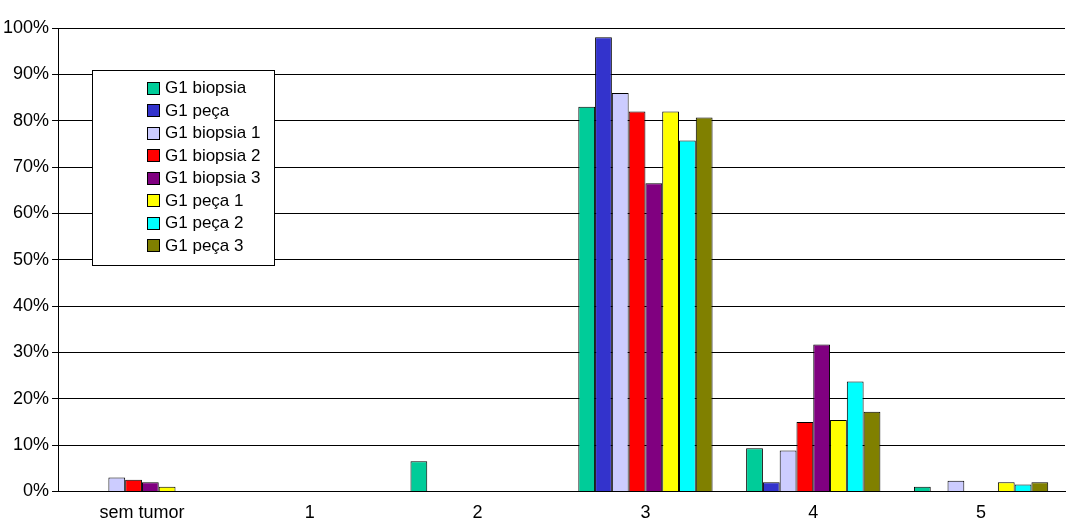 The image size is (1071, 531). I want to click on legend-label: G1 peça 2, so click(204, 223).